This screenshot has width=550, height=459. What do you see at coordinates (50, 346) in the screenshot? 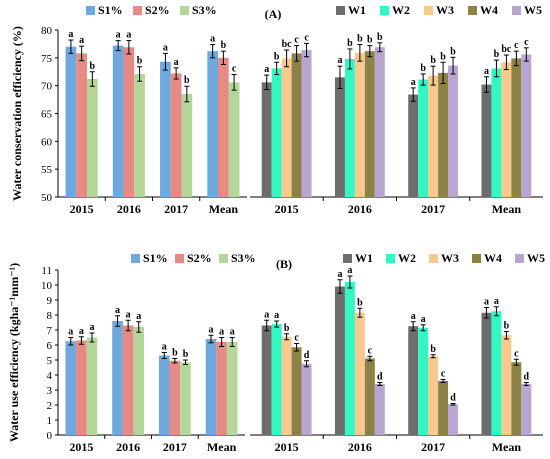
I see `y-tick-label: 6` at bounding box center [50, 346].